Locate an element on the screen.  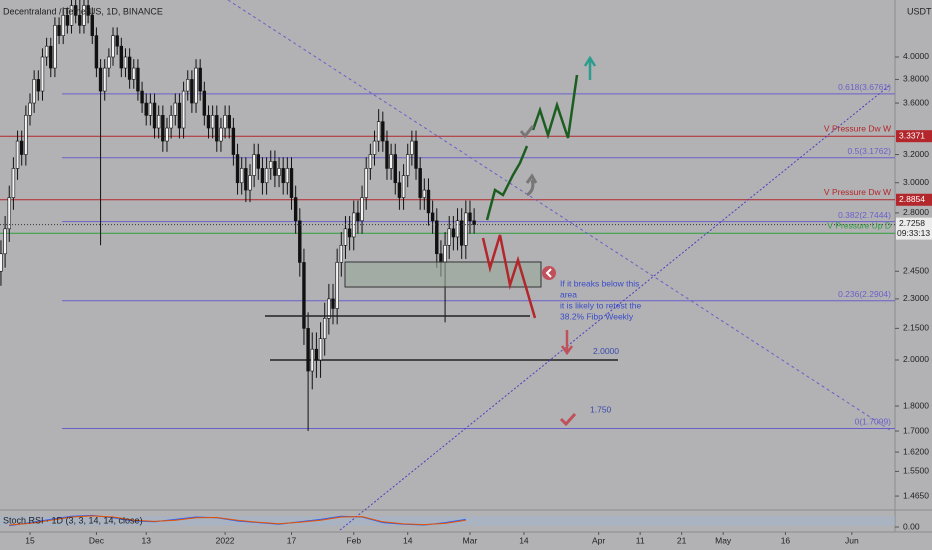
check-icon is located at coordinates (527, 132).